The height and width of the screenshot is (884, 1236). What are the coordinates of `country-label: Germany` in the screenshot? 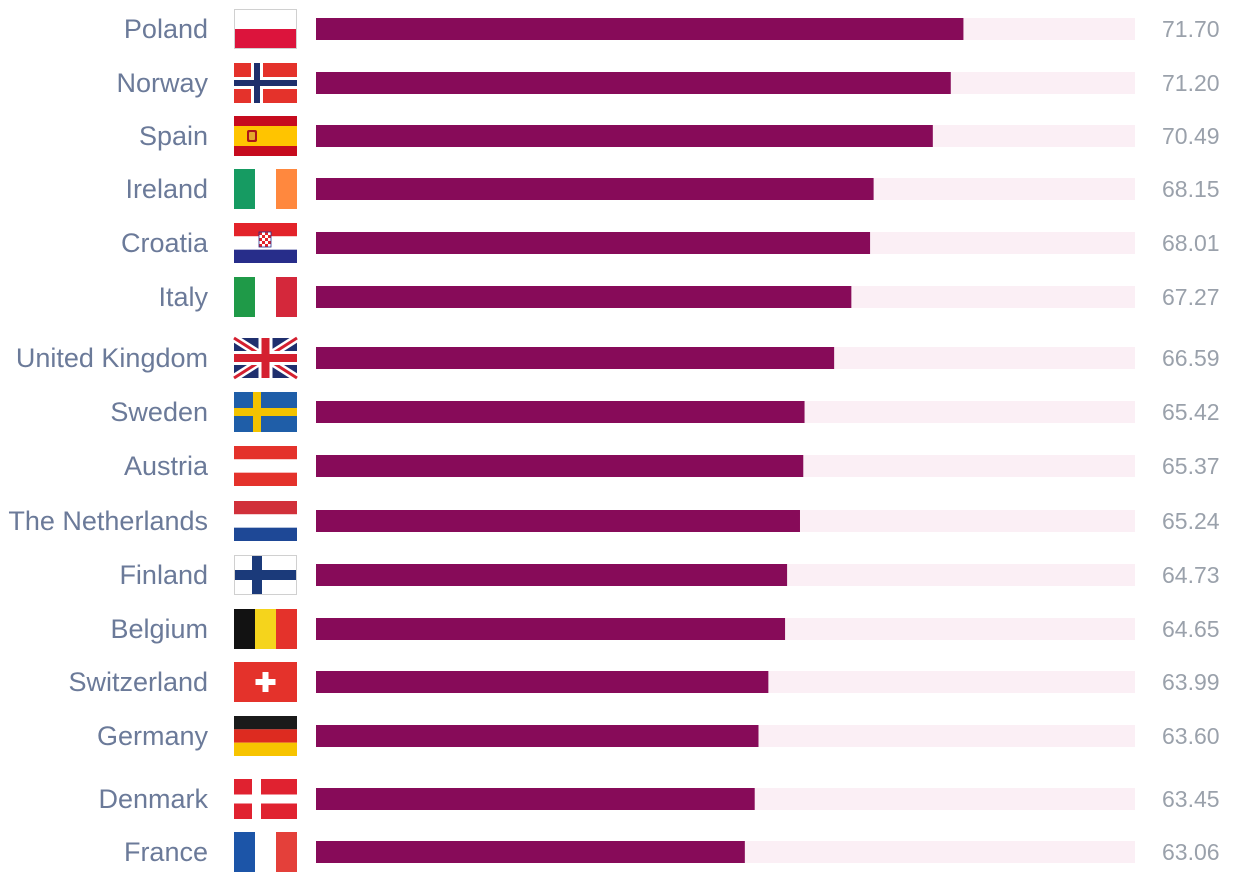 It's located at (153, 736).